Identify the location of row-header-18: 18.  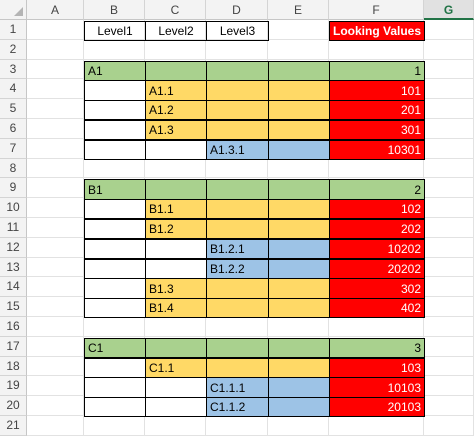
(13, 366).